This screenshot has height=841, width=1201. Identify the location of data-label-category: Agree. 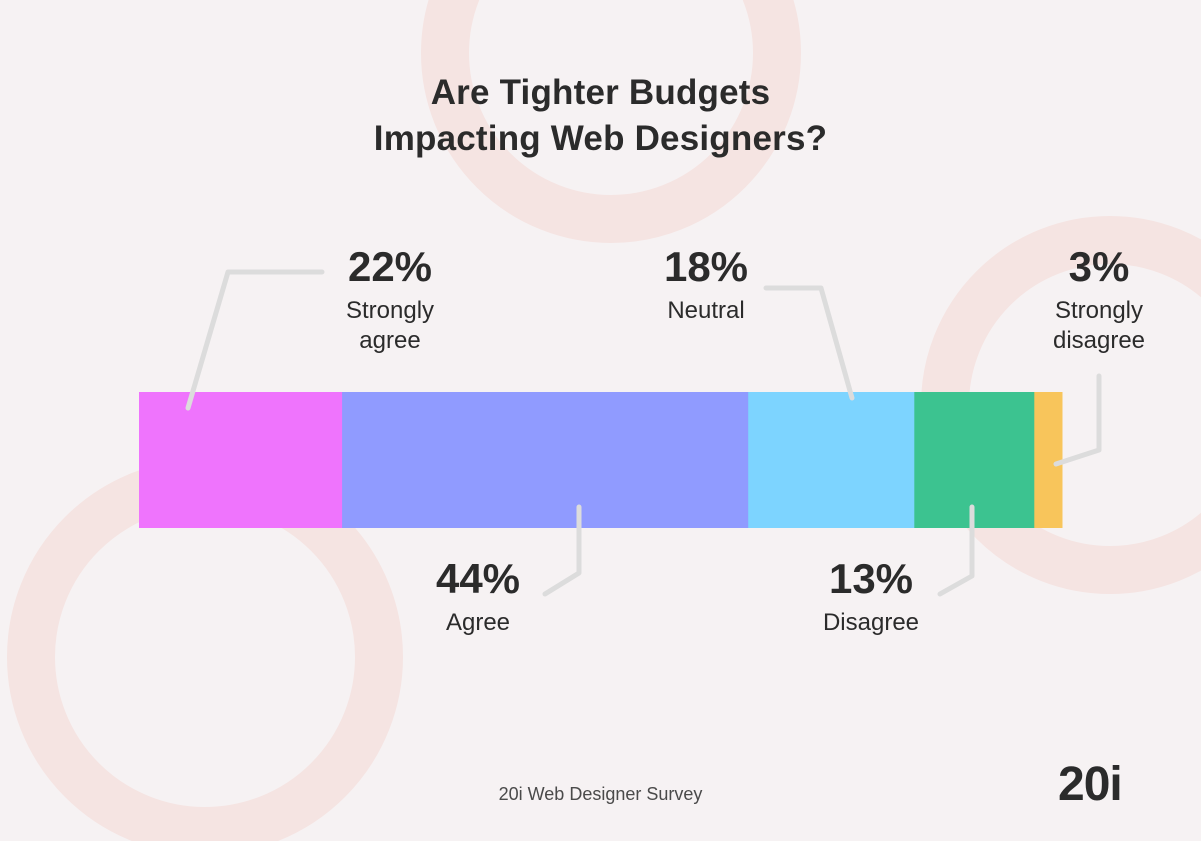
(478, 623).